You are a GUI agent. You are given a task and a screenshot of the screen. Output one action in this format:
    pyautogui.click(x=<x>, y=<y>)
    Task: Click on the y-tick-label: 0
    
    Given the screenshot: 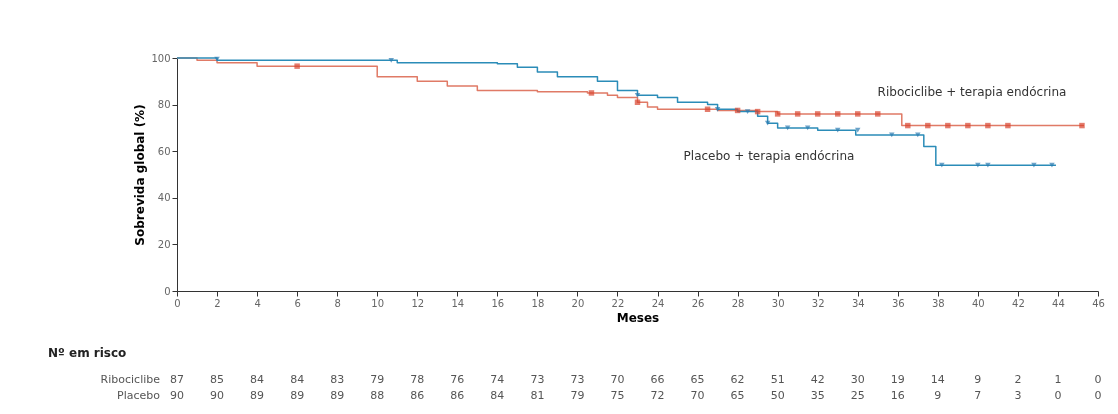 What is the action you would take?
    pyautogui.click(x=167, y=291)
    